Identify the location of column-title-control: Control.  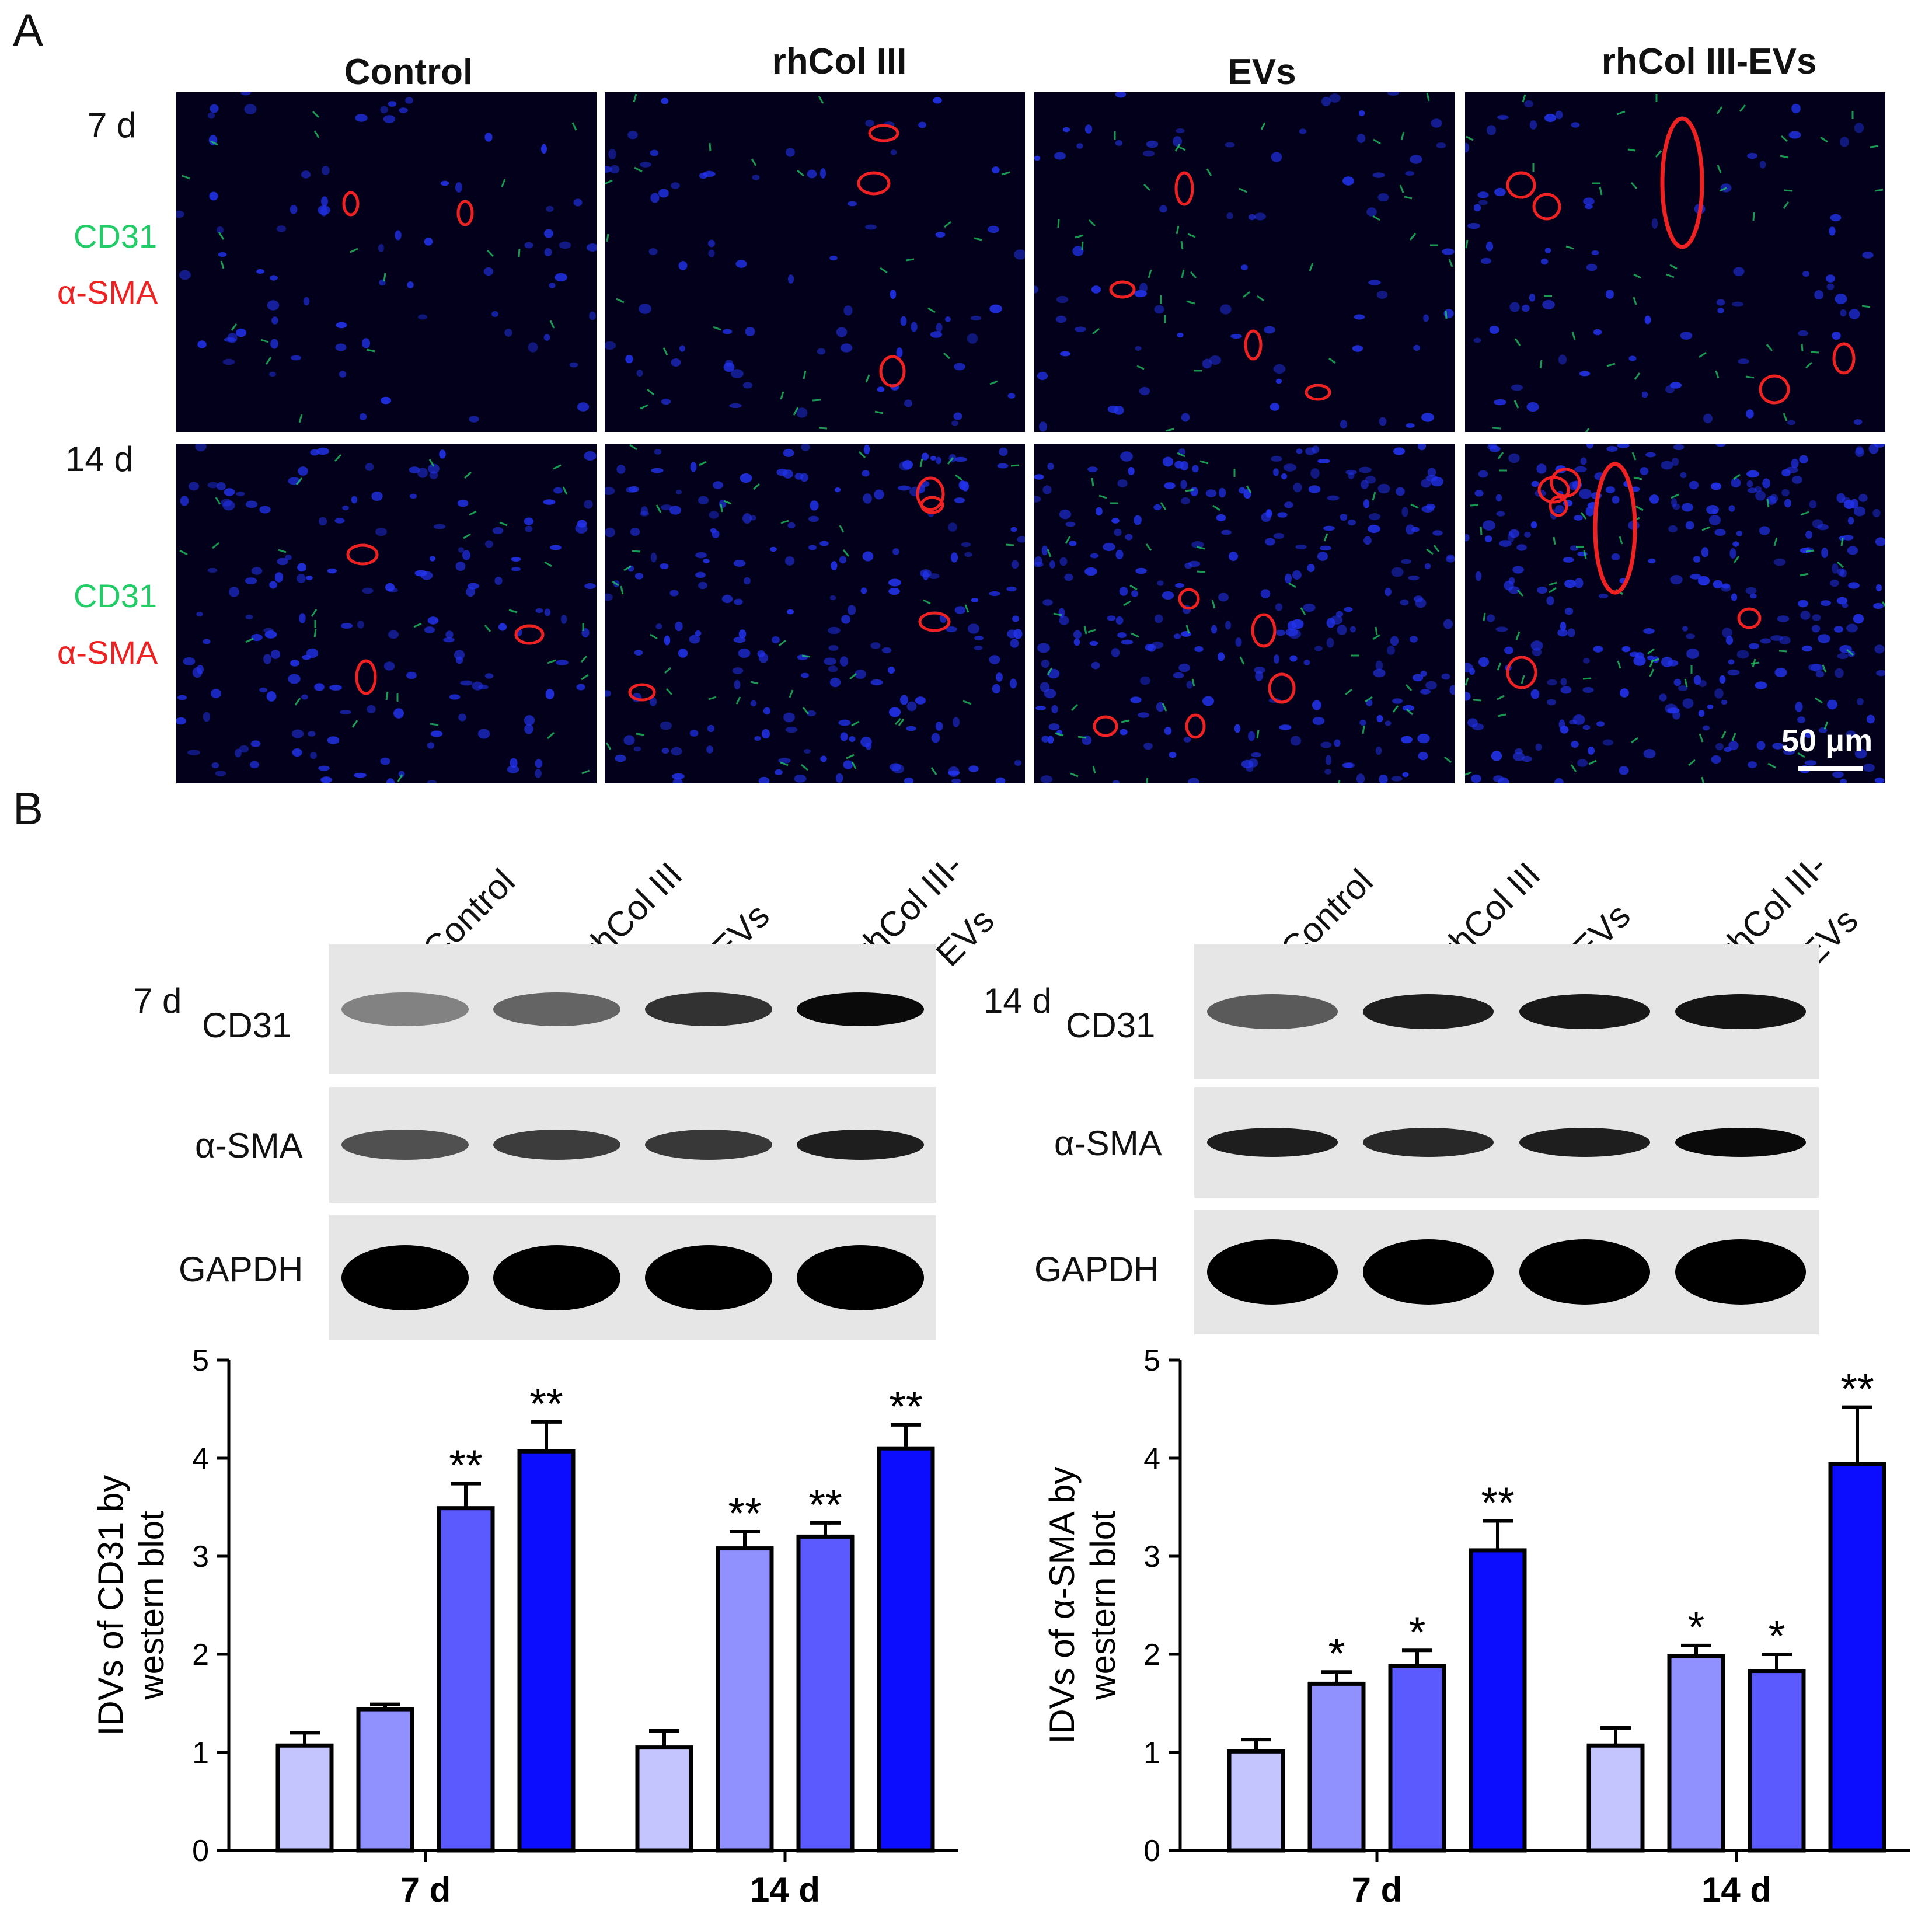
(408, 72).